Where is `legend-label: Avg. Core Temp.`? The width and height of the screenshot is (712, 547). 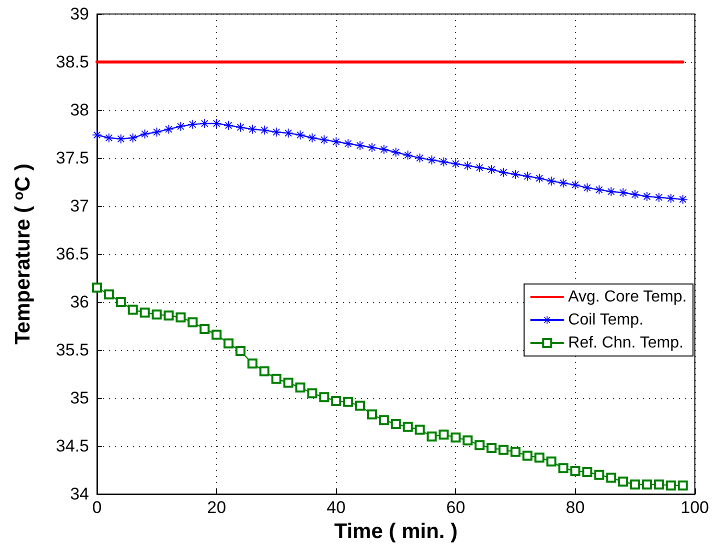 legend-label: Avg. Core Temp. is located at coordinates (627, 297).